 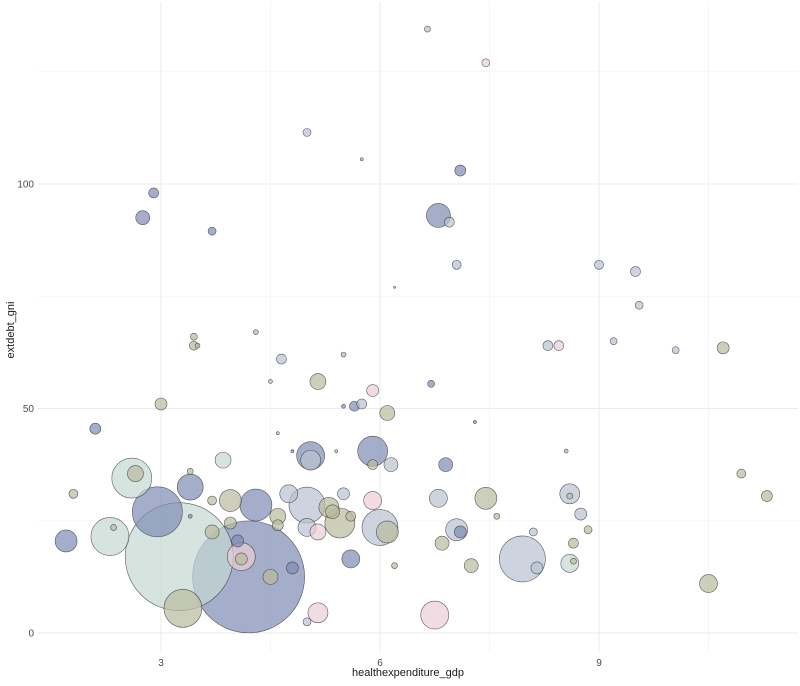 I want to click on x-tick-label: 9, so click(x=599, y=663).